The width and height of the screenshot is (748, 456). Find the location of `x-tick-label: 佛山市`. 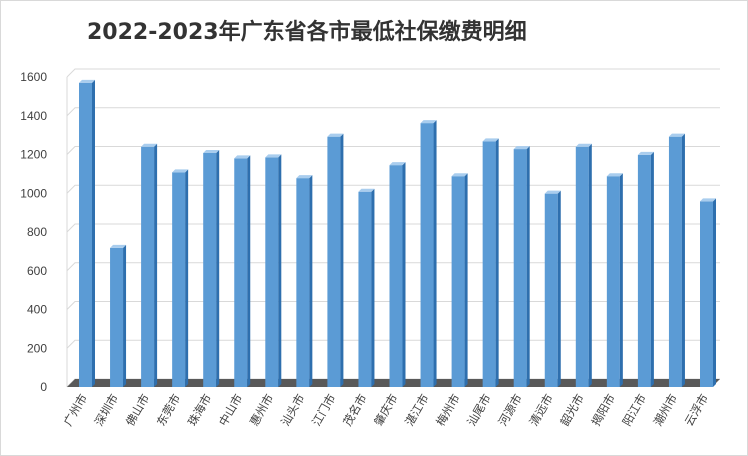

x-tick-label: 佛山市 is located at coordinates (137, 410).